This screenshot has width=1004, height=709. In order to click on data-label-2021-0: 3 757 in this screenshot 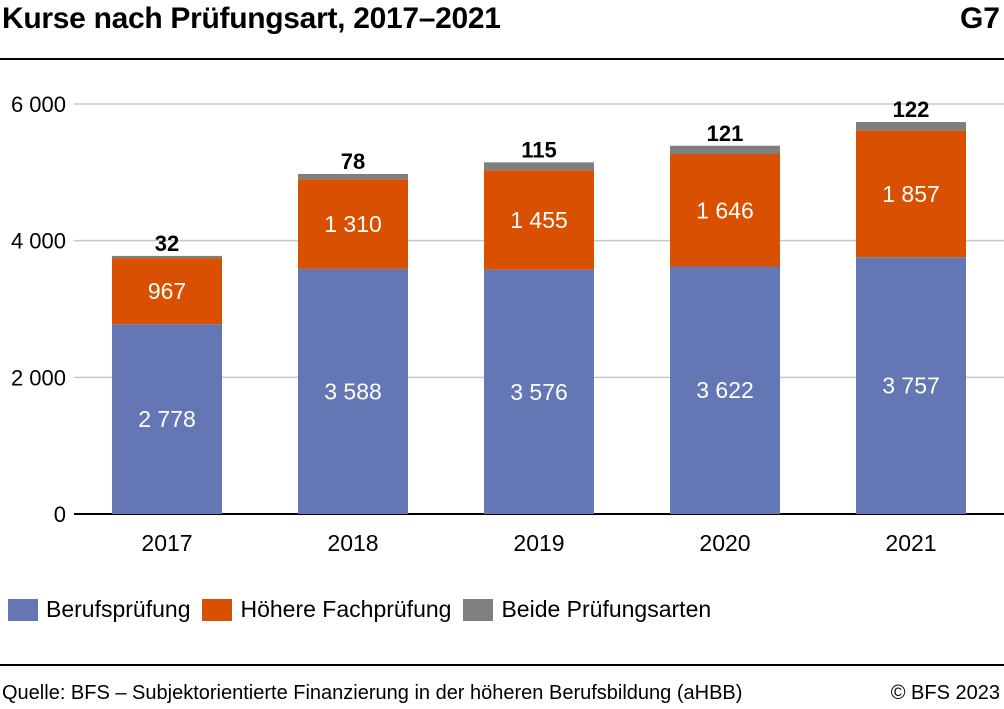, I will do `click(911, 386)`.